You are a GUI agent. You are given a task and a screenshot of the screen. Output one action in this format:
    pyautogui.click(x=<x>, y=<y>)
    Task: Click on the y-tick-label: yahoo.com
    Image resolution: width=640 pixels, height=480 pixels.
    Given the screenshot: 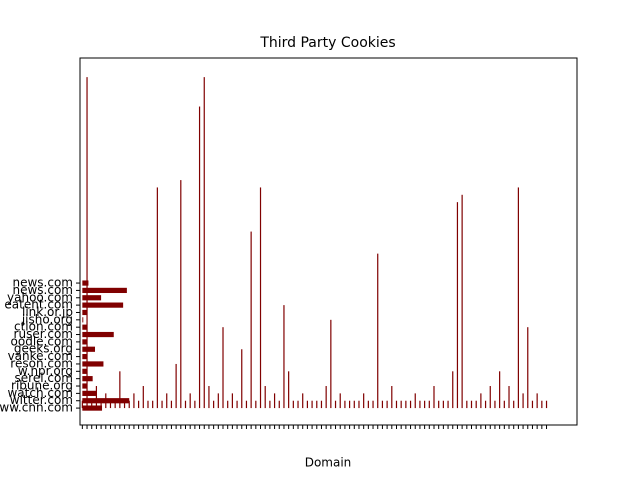 What is the action you would take?
    pyautogui.click(x=40, y=297)
    